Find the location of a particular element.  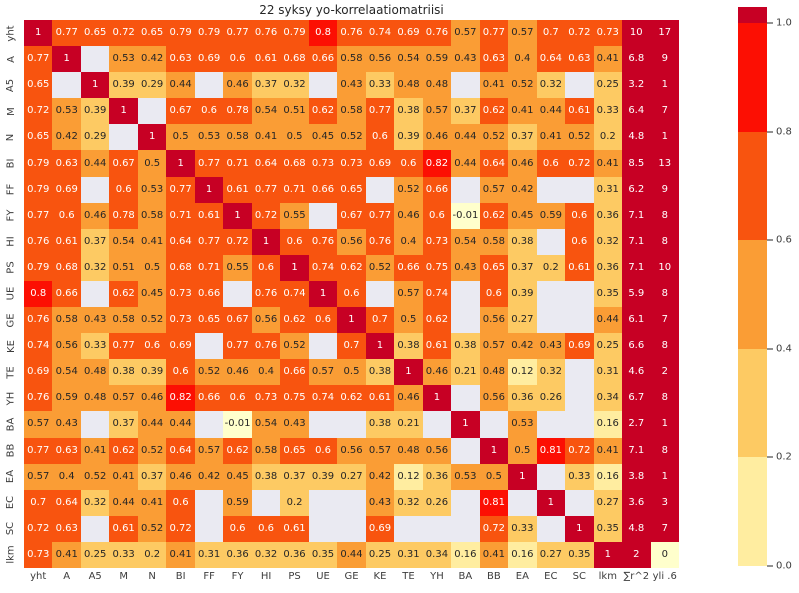

matrix-cell: 0.33 is located at coordinates (95, 346).